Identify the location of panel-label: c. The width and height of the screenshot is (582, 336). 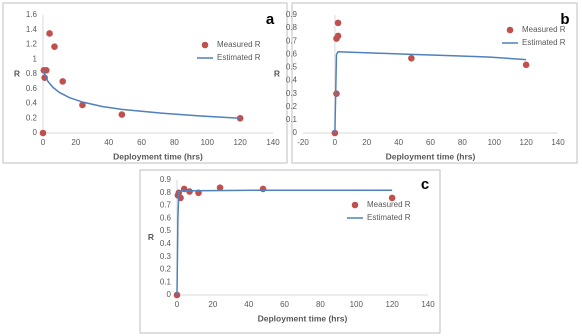
(425, 184).